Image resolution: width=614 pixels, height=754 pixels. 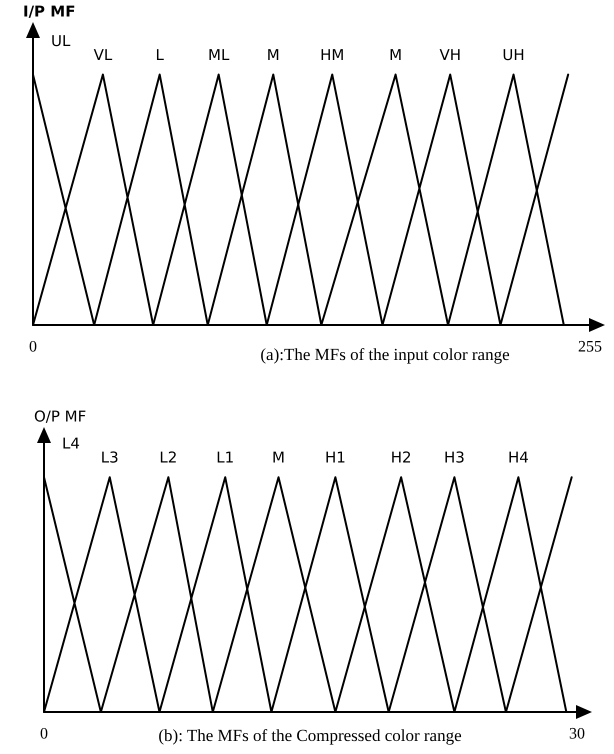 I want to click on series-label: L1, so click(x=225, y=457).